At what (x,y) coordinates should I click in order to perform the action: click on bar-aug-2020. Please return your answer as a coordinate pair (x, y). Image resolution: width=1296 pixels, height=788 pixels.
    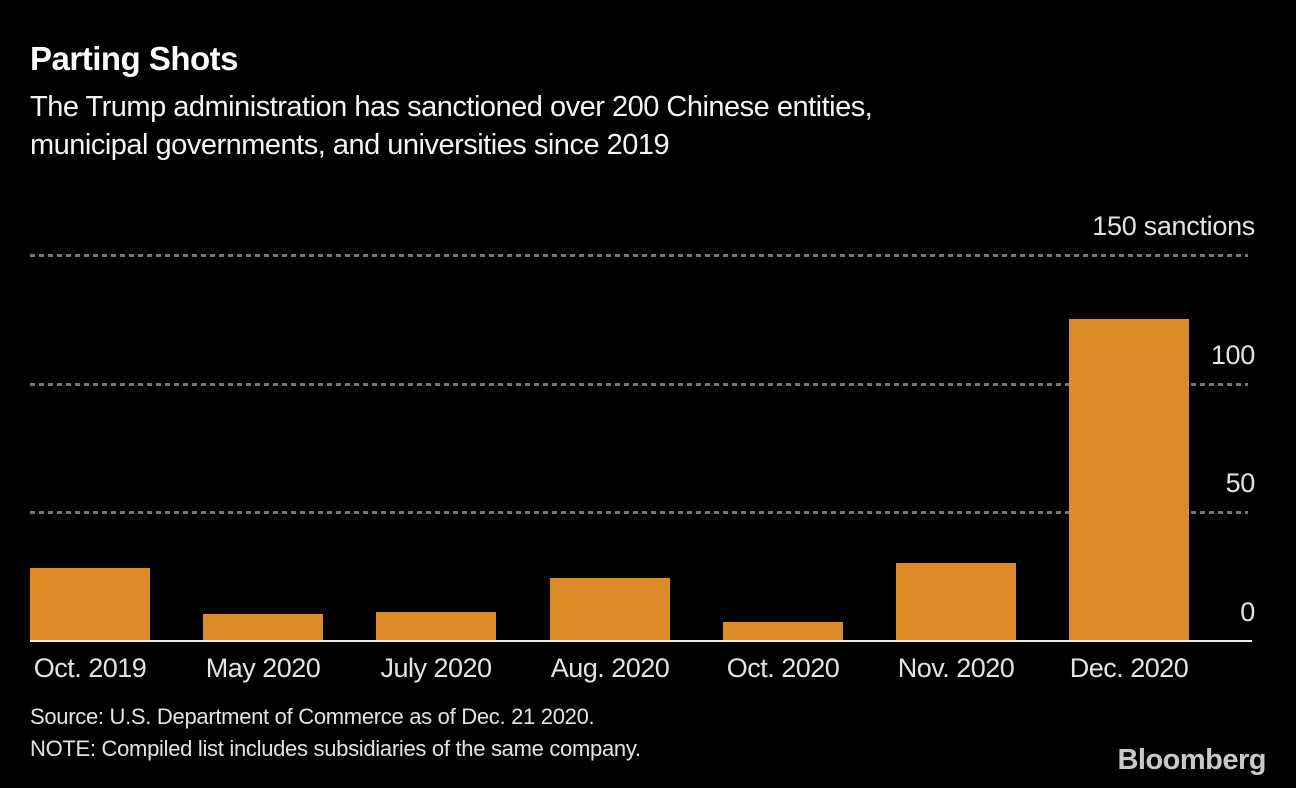
    Looking at the image, I should click on (610, 609).